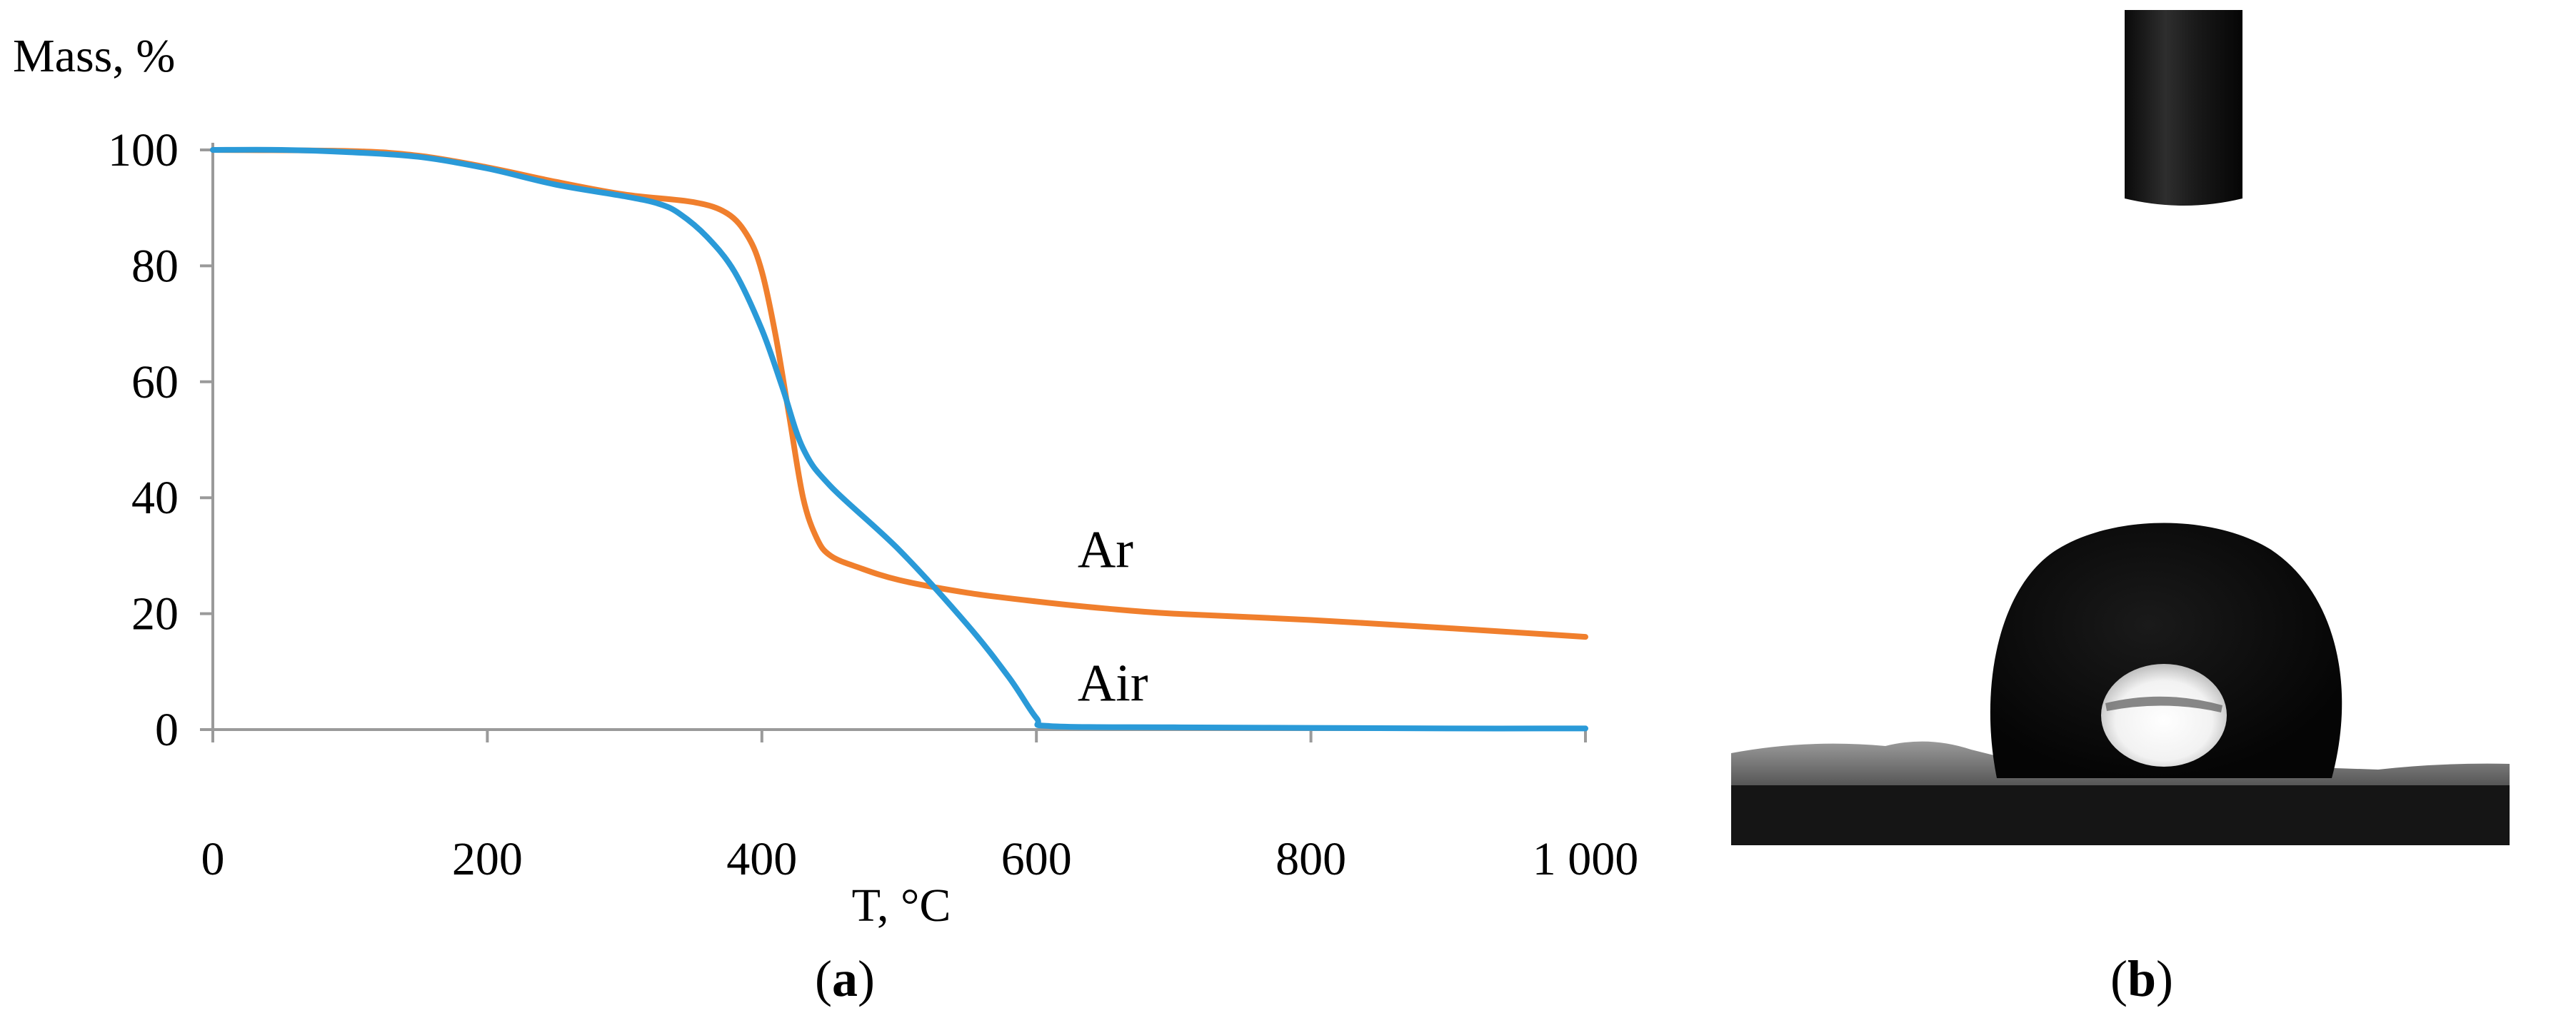 The image size is (2576, 1023). What do you see at coordinates (213, 859) in the screenshot?
I see `x-tick-label: 0` at bounding box center [213, 859].